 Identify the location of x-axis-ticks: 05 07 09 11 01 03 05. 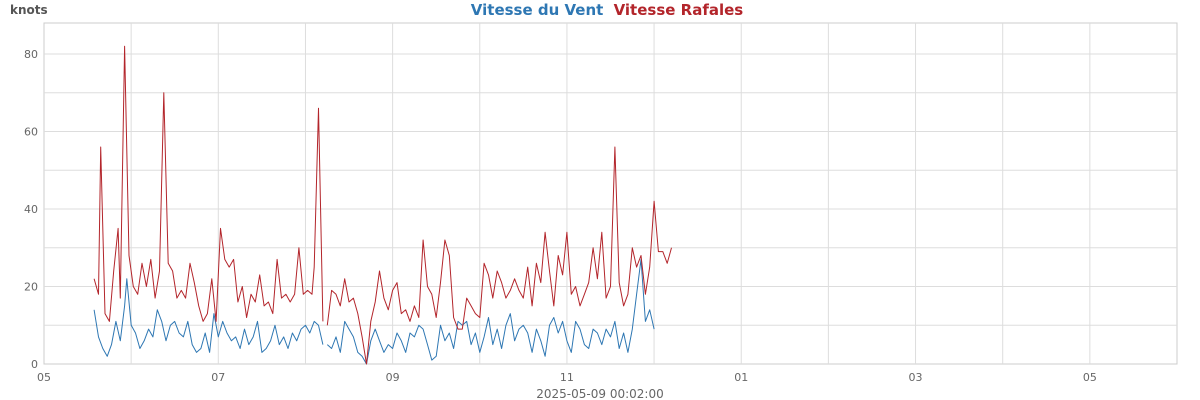
(567, 377).